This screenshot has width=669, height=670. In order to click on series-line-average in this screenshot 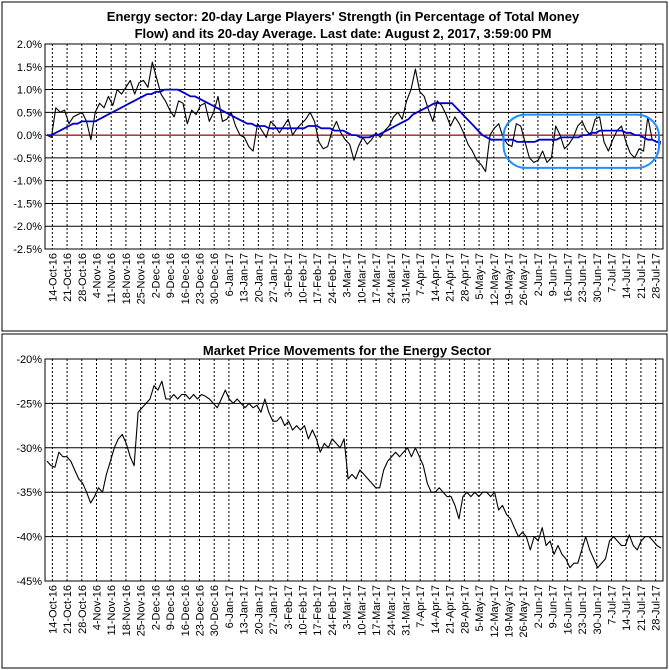, I will do `click(354, 115)`.